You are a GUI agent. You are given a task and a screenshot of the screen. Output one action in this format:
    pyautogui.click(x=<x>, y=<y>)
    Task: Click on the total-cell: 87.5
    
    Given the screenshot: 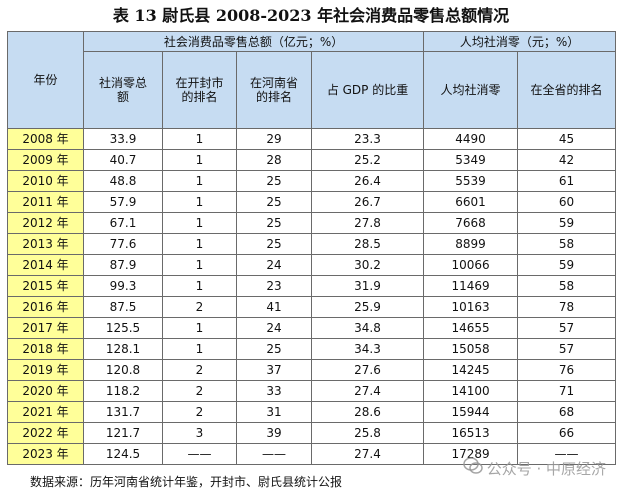 What is the action you would take?
    pyautogui.click(x=123, y=307)
    